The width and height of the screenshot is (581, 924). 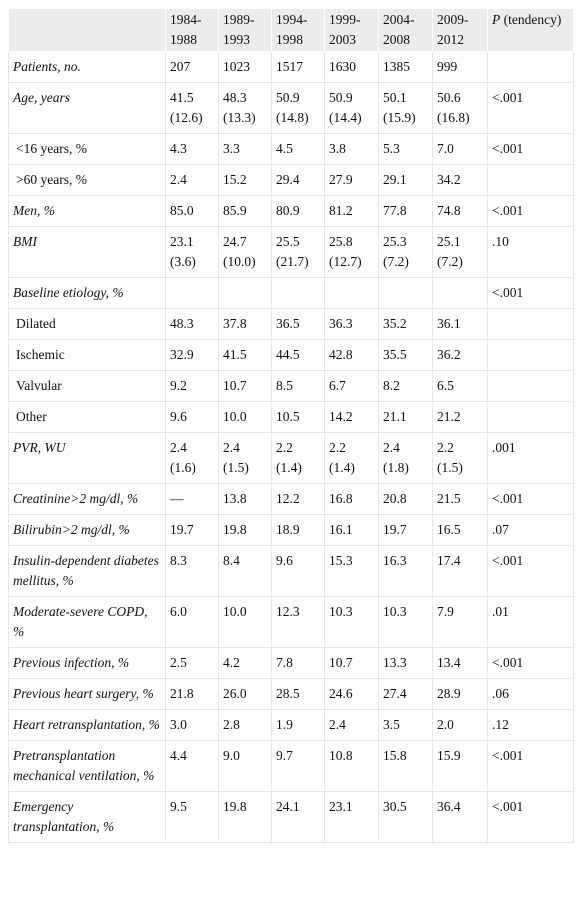 I want to click on row-label: BMI, so click(x=87, y=252).